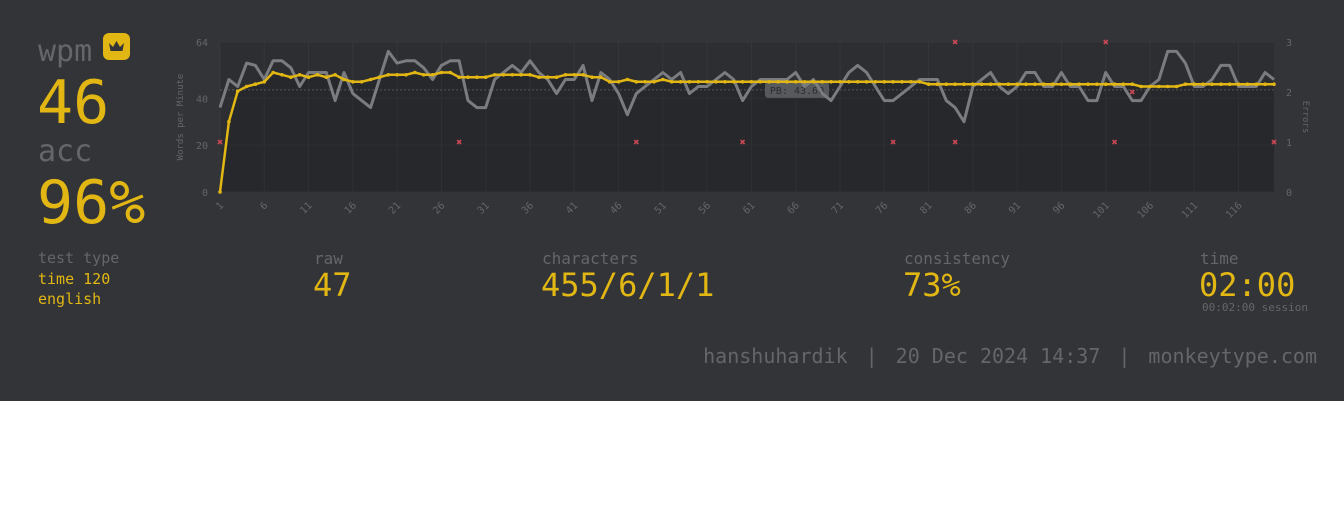  I want to click on x-tick-label: 101, so click(1101, 210).